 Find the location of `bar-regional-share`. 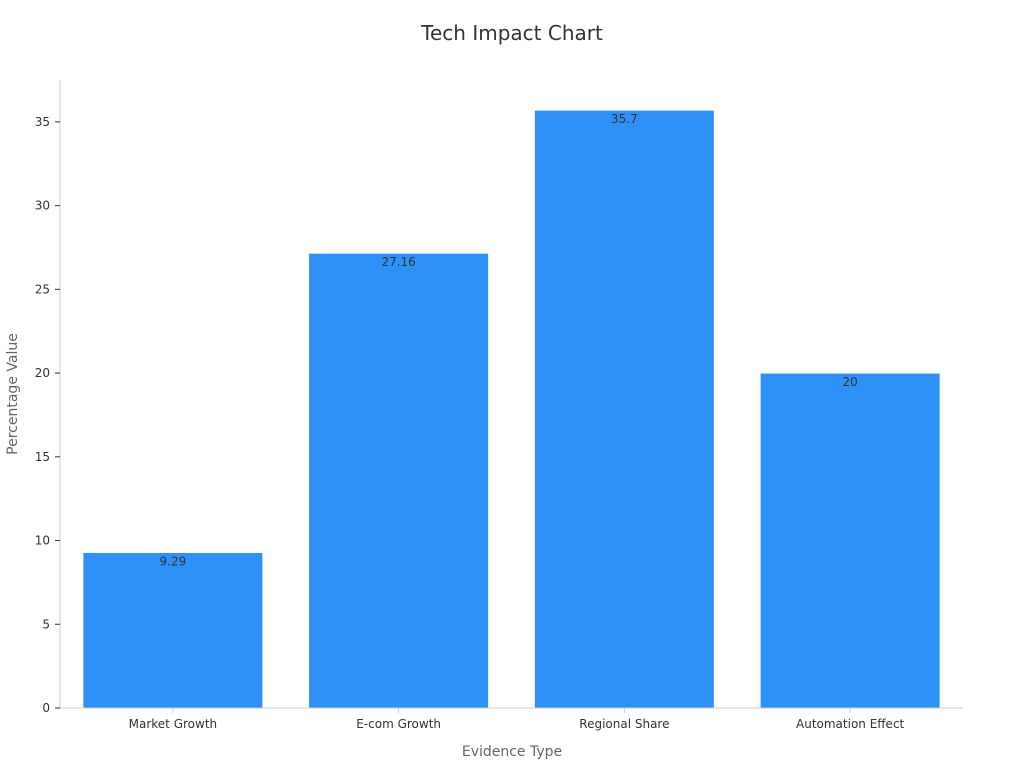

bar-regional-share is located at coordinates (624, 409).